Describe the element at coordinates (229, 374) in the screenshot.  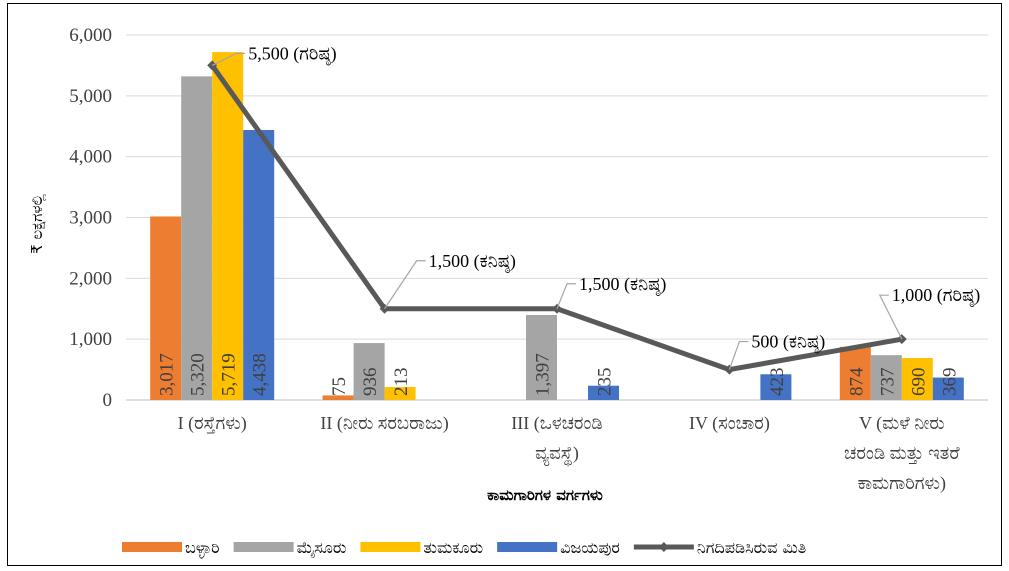
I see `data-label: 5,719` at that location.